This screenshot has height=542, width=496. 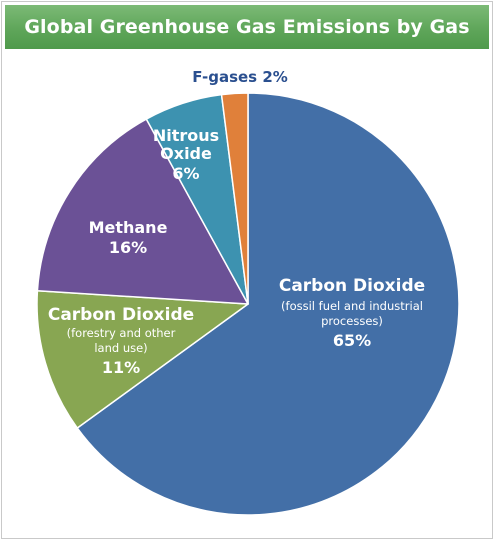 What do you see at coordinates (121, 333) in the screenshot?
I see `label-co2-forest-sub1: (forestry and other` at bounding box center [121, 333].